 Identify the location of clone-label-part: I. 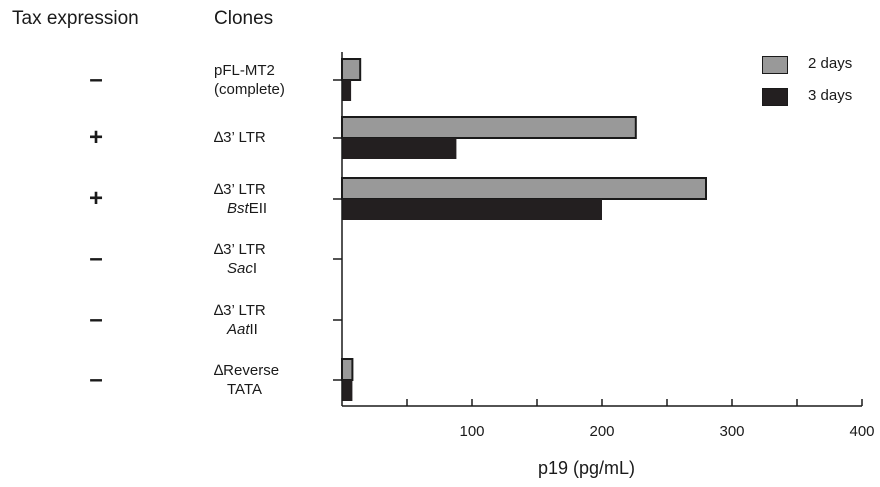
(255, 268).